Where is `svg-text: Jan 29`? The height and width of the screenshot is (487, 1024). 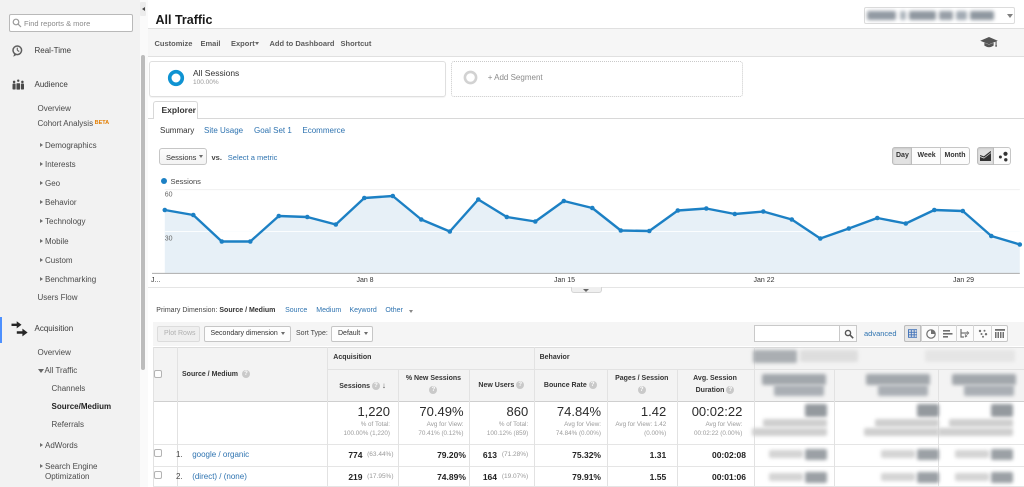
svg-text: Jan 29 is located at coordinates (963, 280).